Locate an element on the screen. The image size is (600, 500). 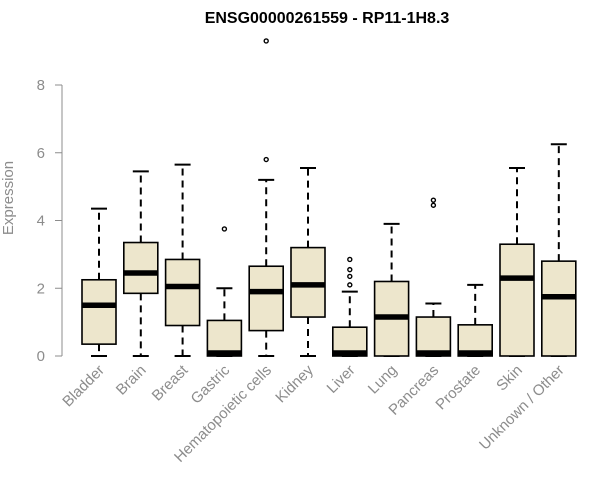
y-axis-label: Expression is located at coordinates (8, 198).